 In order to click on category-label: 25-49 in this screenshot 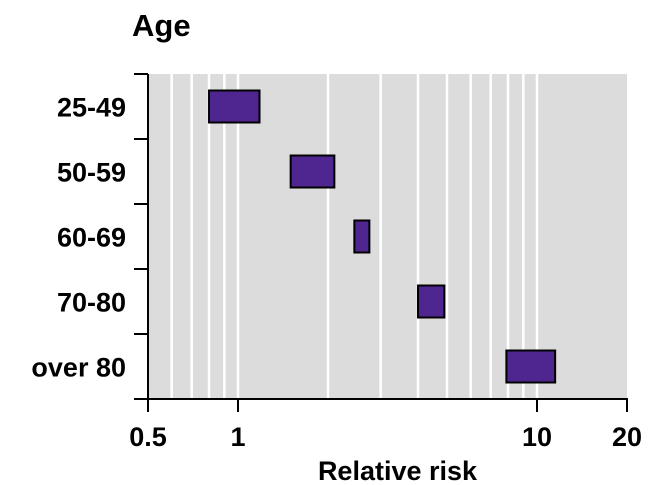, I will do `click(91, 108)`.